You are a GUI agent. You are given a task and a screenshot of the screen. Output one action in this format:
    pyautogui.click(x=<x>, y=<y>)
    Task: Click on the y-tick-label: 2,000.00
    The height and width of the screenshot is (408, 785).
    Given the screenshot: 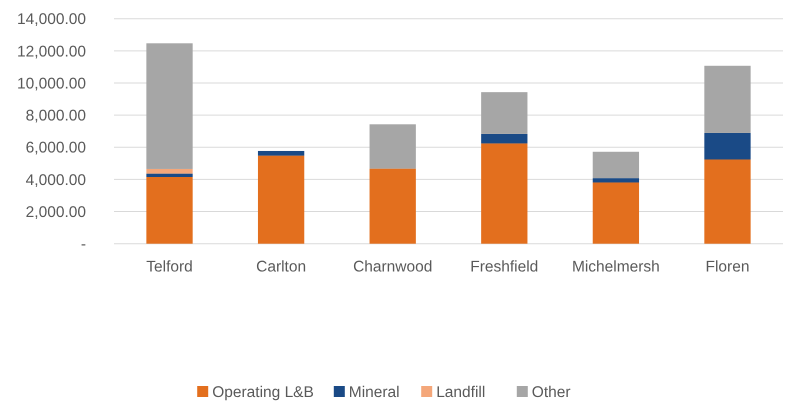 What is the action you would take?
    pyautogui.click(x=56, y=212)
    